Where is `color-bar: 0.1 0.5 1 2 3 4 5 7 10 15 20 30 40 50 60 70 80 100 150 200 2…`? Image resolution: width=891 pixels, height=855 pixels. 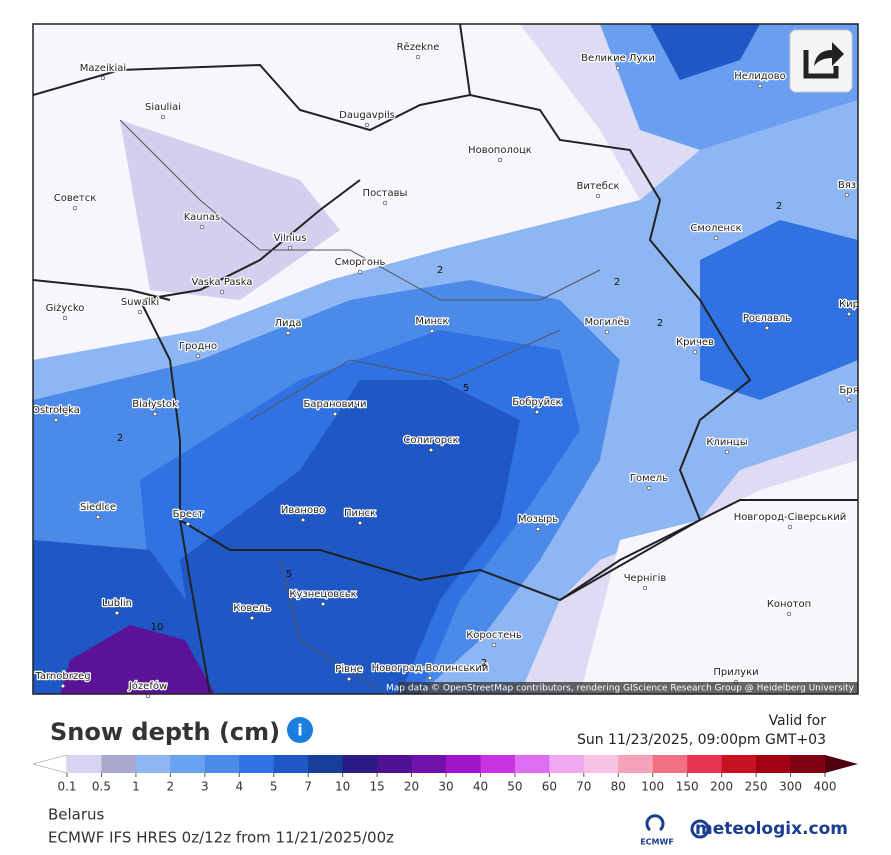 color-bar: 0.1 0.5 1 2 3 4 5 7 10 15 20 30 40 50 60 70 80 100 150 200 2… is located at coordinates (445, 774).